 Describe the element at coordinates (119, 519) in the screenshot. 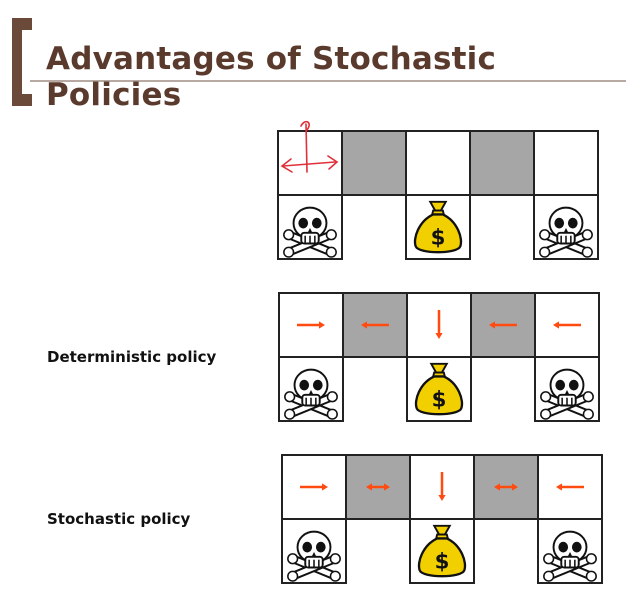

I see `label-stochastic: Stochastic policy` at that location.